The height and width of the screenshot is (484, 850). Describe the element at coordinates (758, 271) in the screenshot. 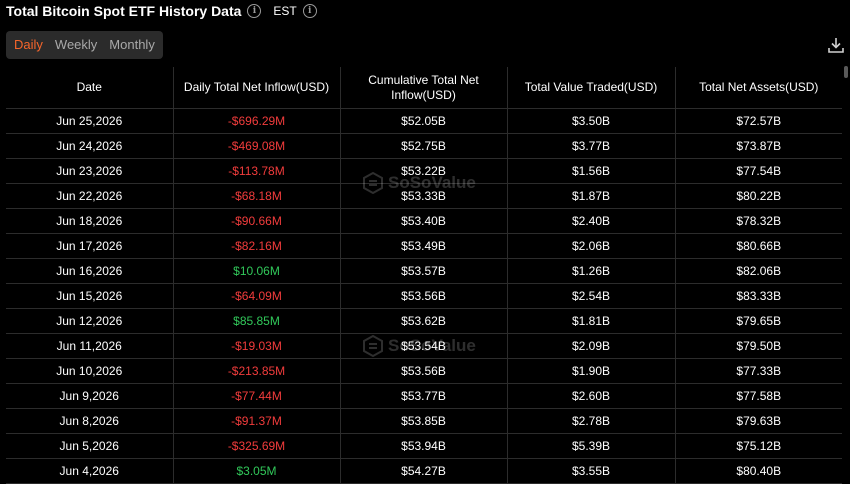

I see `cell-net-assets: $82.06B` at that location.